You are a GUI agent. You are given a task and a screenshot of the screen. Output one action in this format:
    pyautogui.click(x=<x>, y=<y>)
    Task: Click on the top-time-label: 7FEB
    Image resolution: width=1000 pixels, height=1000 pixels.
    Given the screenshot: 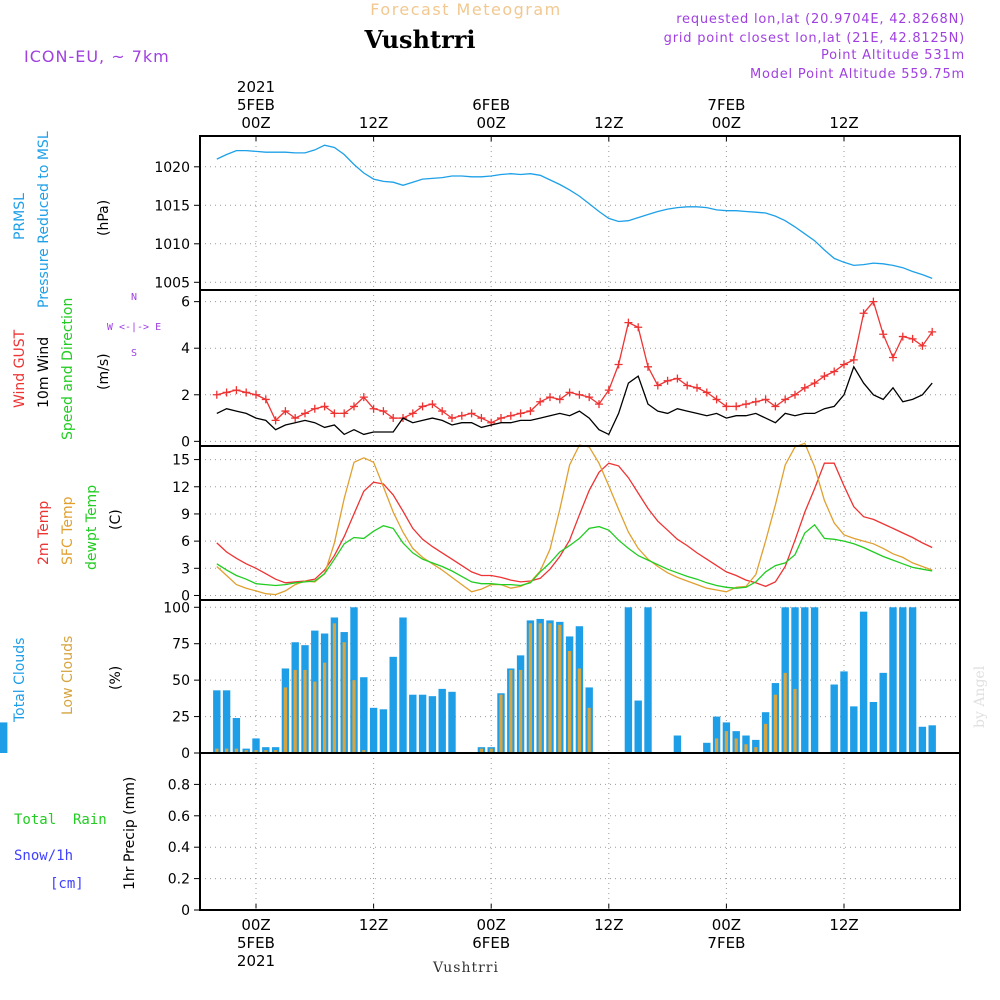 What is the action you would take?
    pyautogui.click(x=726, y=105)
    